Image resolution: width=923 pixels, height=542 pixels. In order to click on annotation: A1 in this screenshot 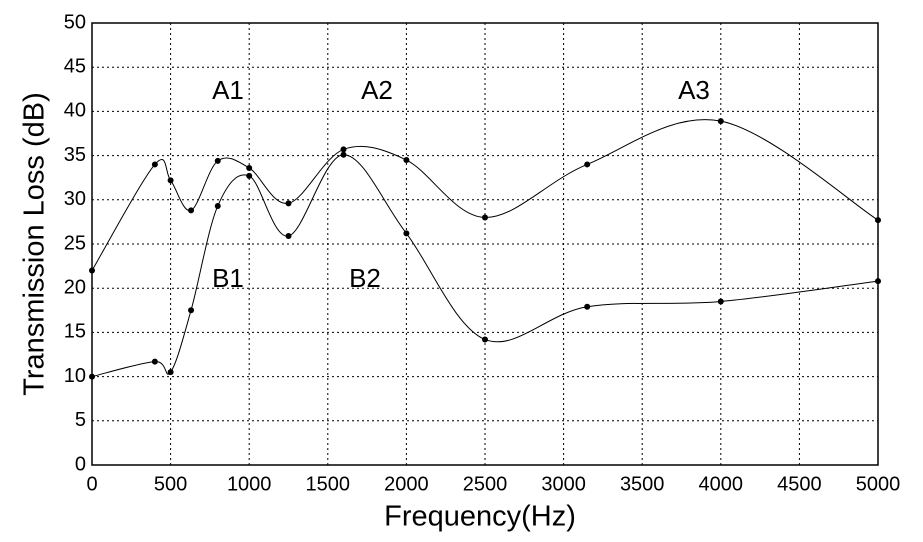, I will do `click(228, 90)`.